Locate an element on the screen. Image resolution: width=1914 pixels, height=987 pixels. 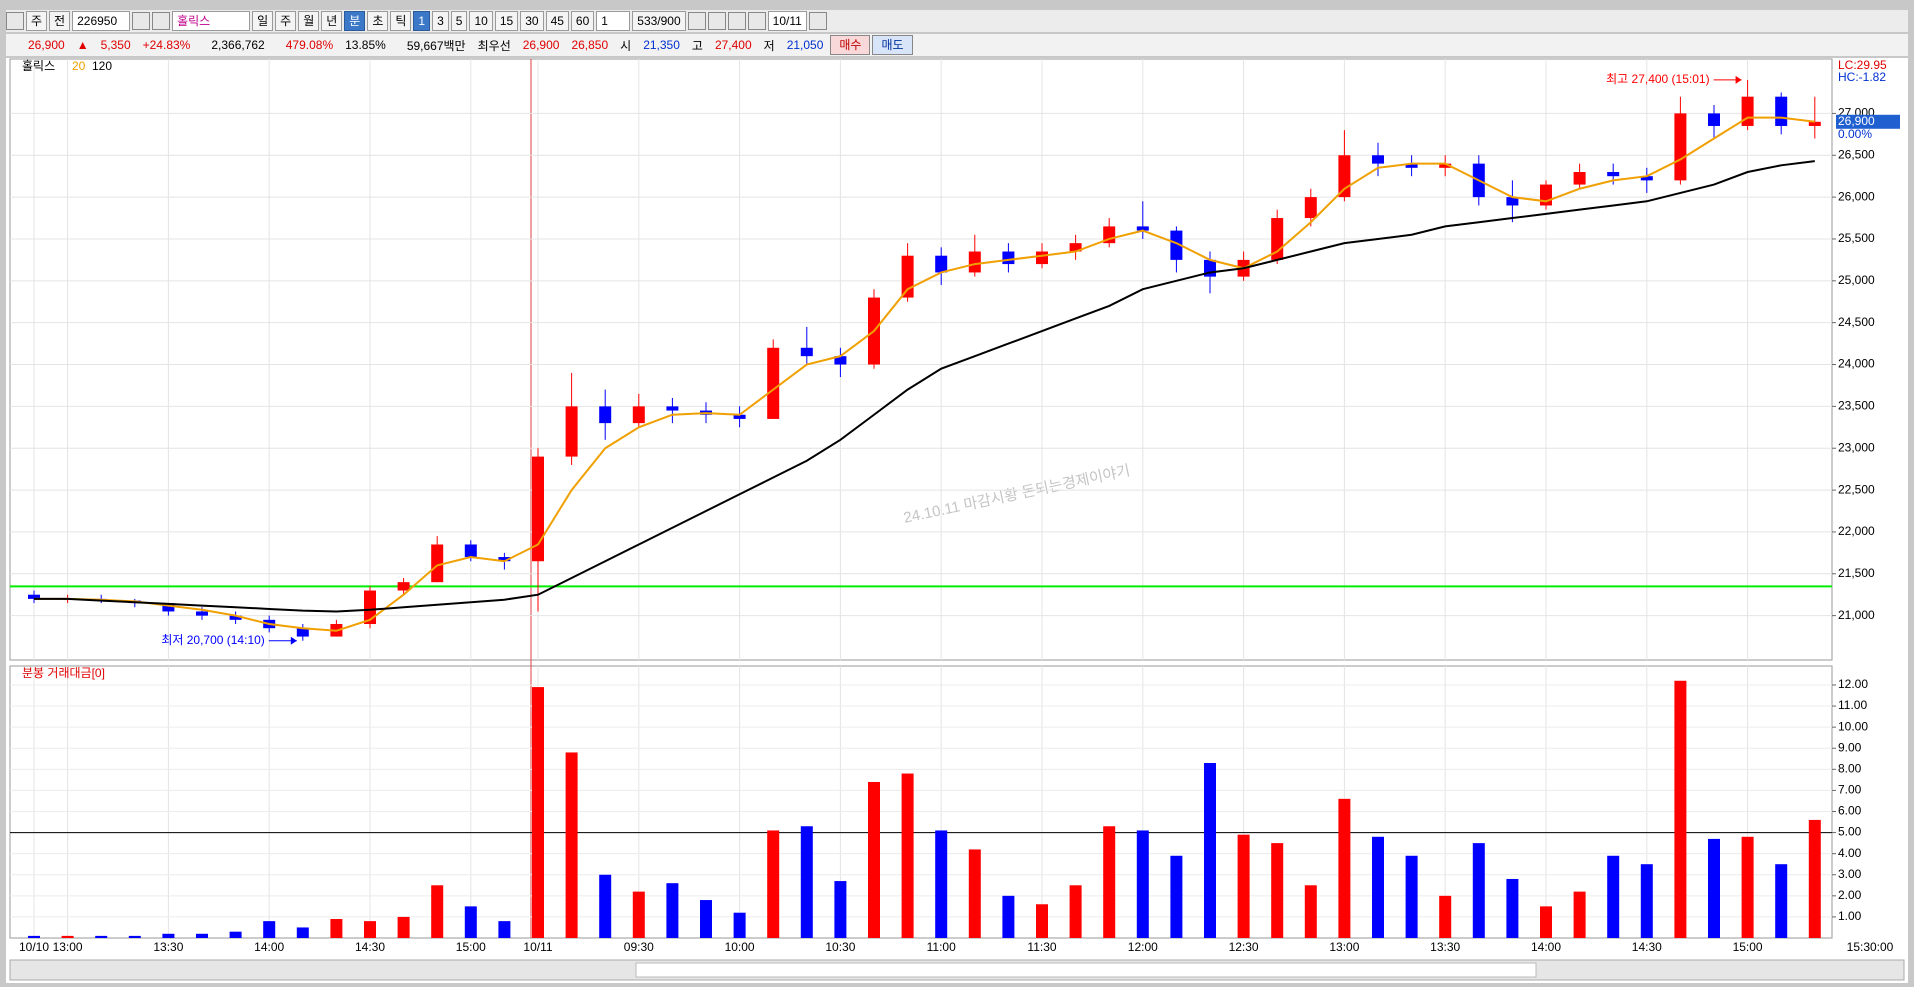
y-tick-label: 3.00 is located at coordinates (1850, 874).